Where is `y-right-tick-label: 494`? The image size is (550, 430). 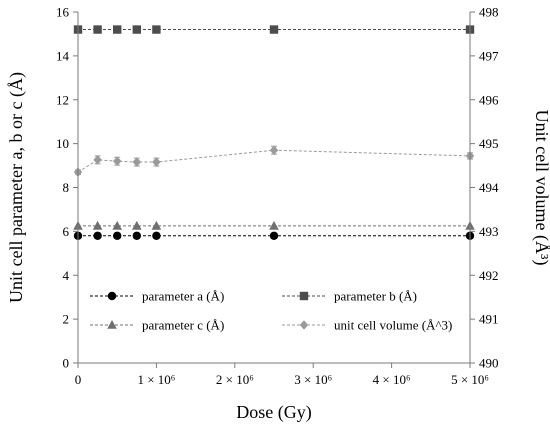
y-right-tick-label: 494 is located at coordinates (489, 187).